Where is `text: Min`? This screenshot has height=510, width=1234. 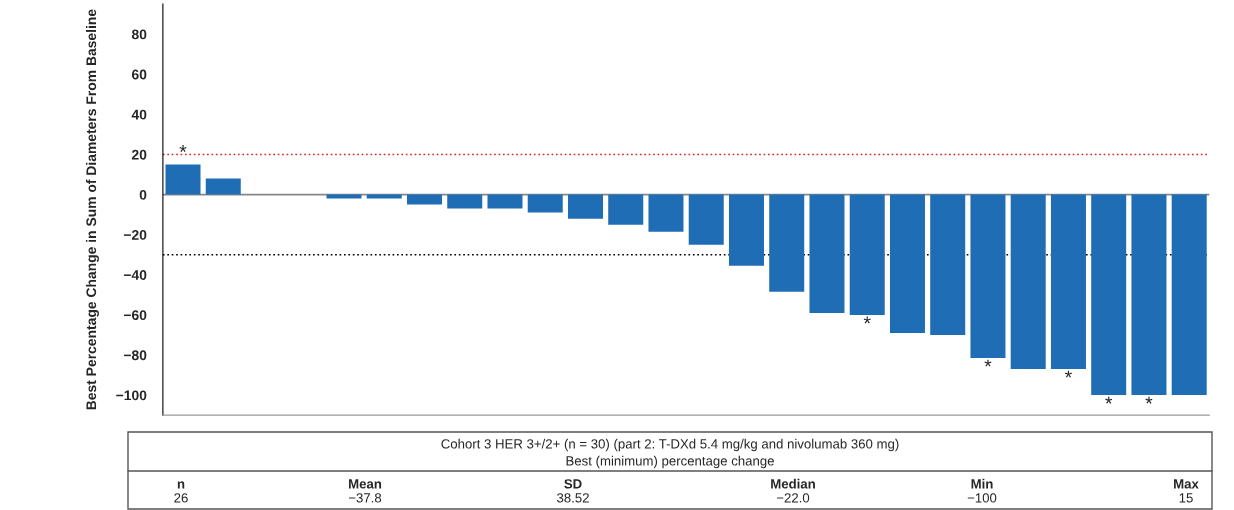
text: Min is located at coordinates (982, 483).